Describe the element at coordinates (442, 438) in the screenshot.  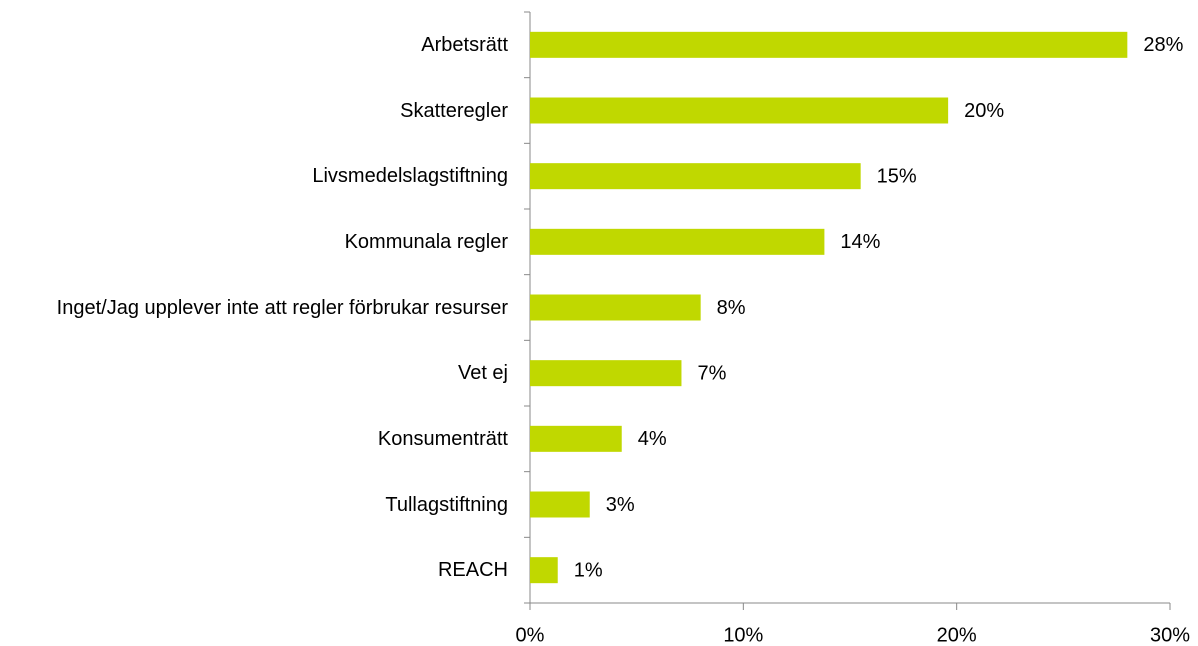
I see `category-text: Konsumenträtt` at that location.